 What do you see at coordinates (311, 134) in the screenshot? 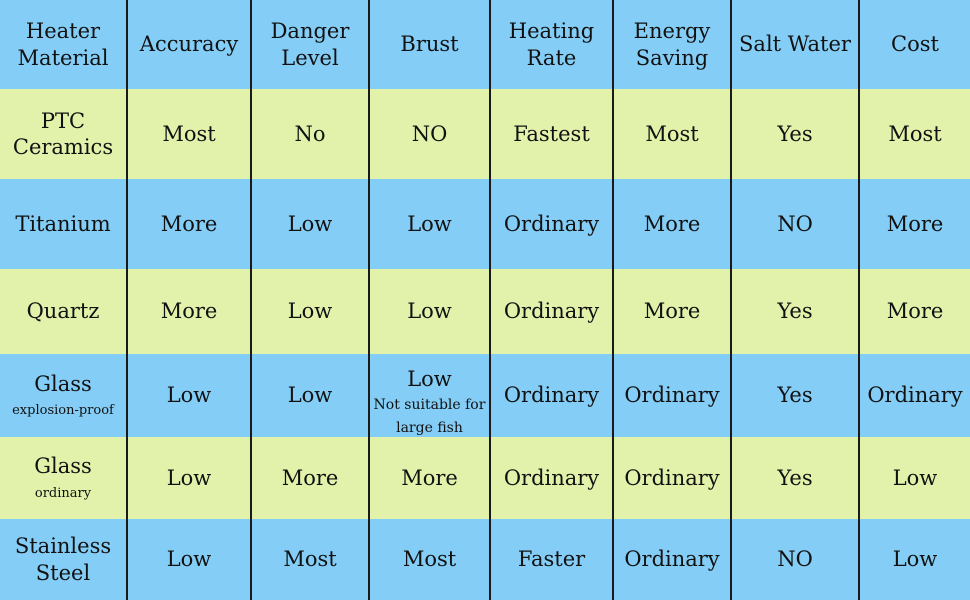
I see `table-cell: No` at bounding box center [311, 134].